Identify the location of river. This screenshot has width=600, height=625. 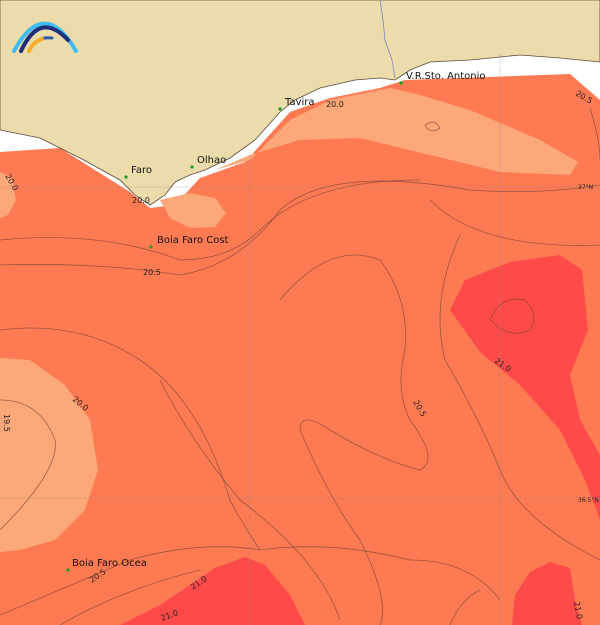
(387, 39).